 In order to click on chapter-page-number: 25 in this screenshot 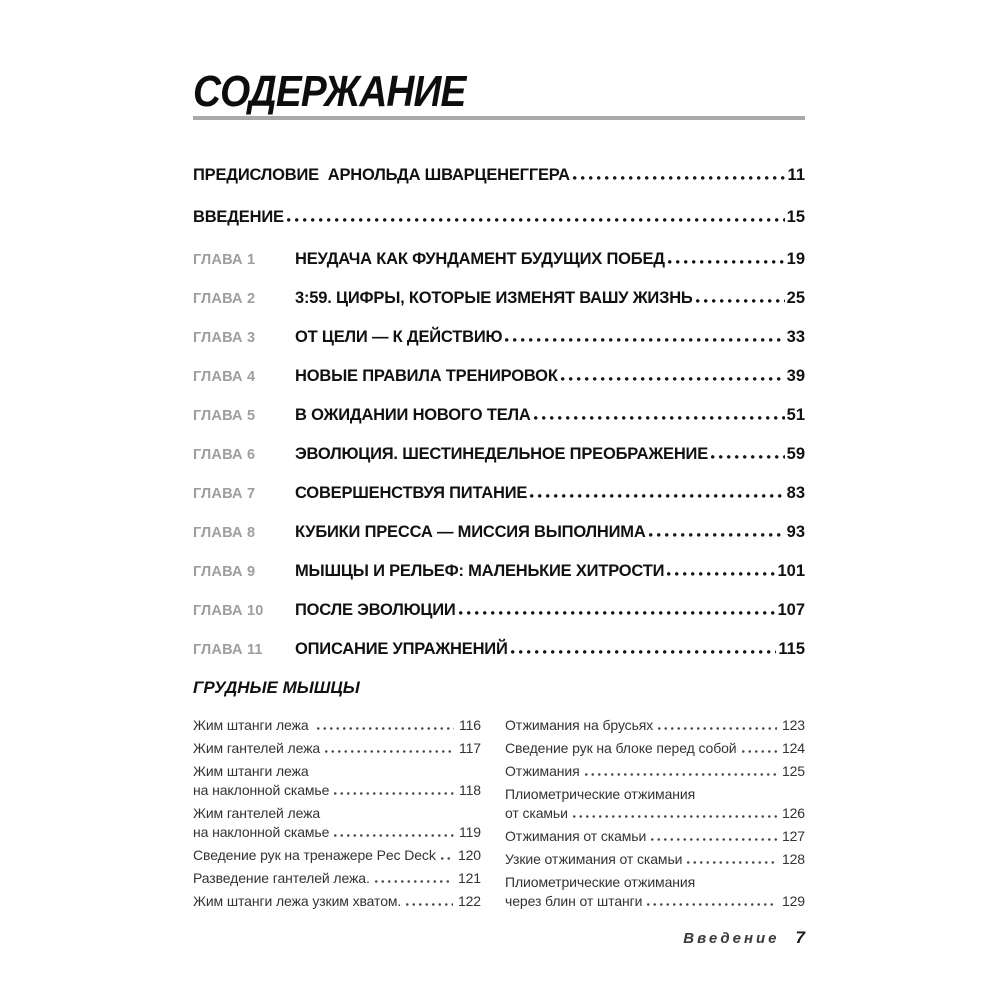, I will do `click(795, 298)`.